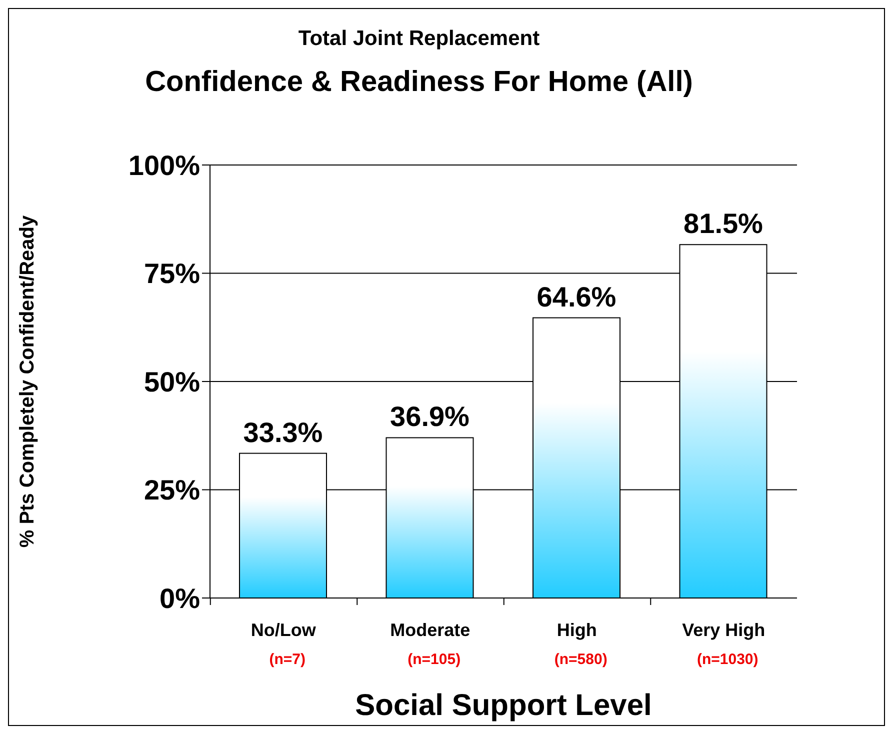 This screenshot has width=891, height=732. Describe the element at coordinates (576, 630) in the screenshot. I see `x-tick-label: High` at that location.